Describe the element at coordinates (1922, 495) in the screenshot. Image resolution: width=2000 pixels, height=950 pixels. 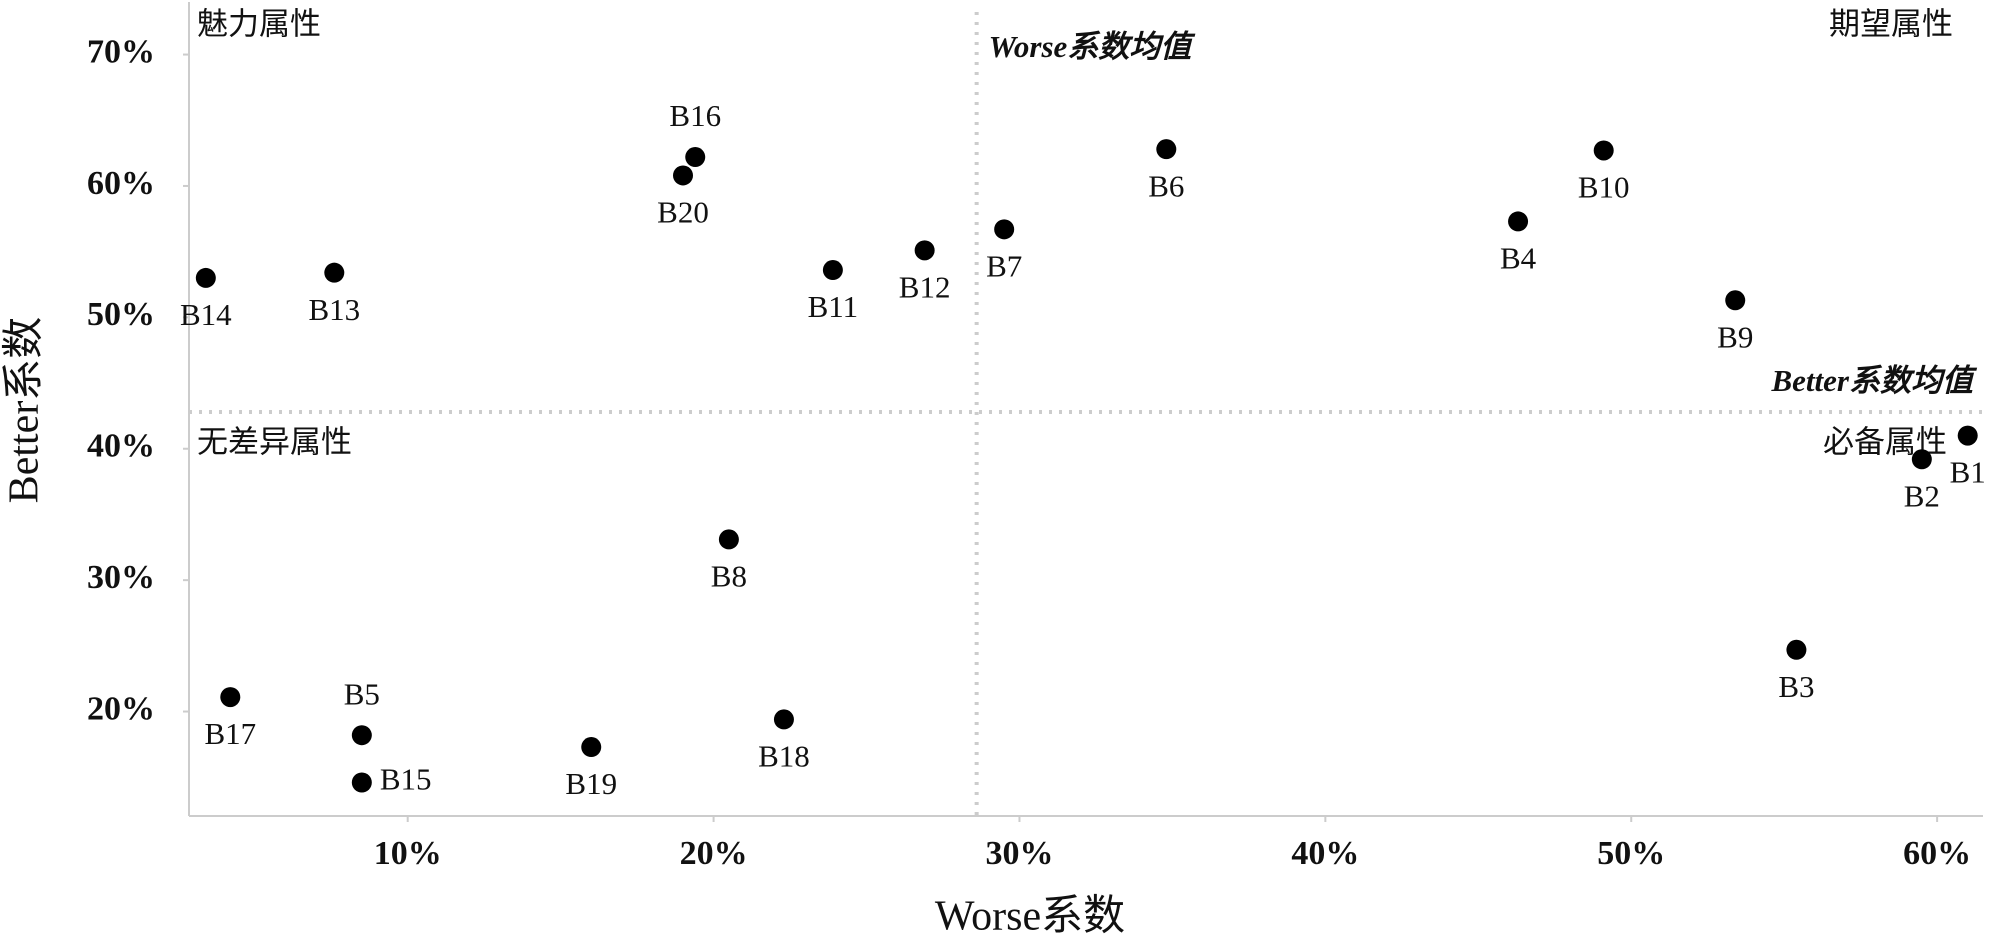
I see `point-label: B2` at that location.